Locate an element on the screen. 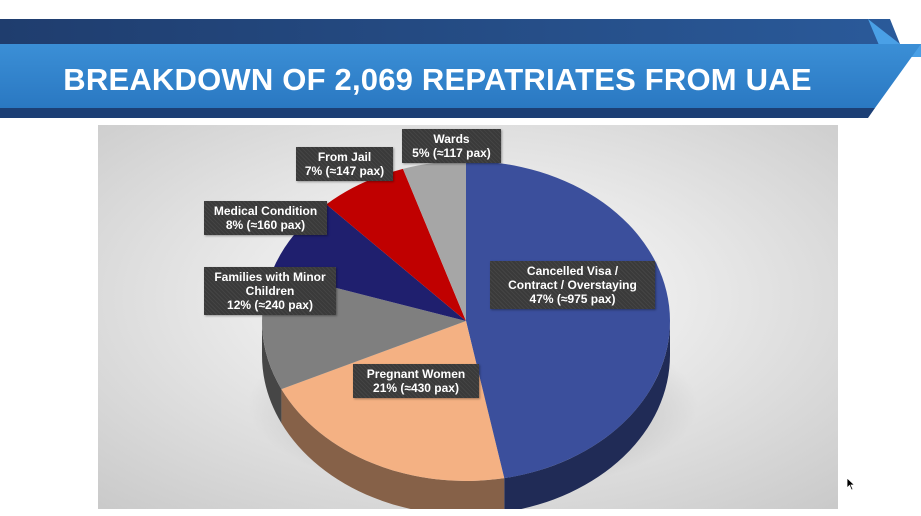 The width and height of the screenshot is (921, 516). data-label-value: 21% (≈430 pax) is located at coordinates (416, 388).